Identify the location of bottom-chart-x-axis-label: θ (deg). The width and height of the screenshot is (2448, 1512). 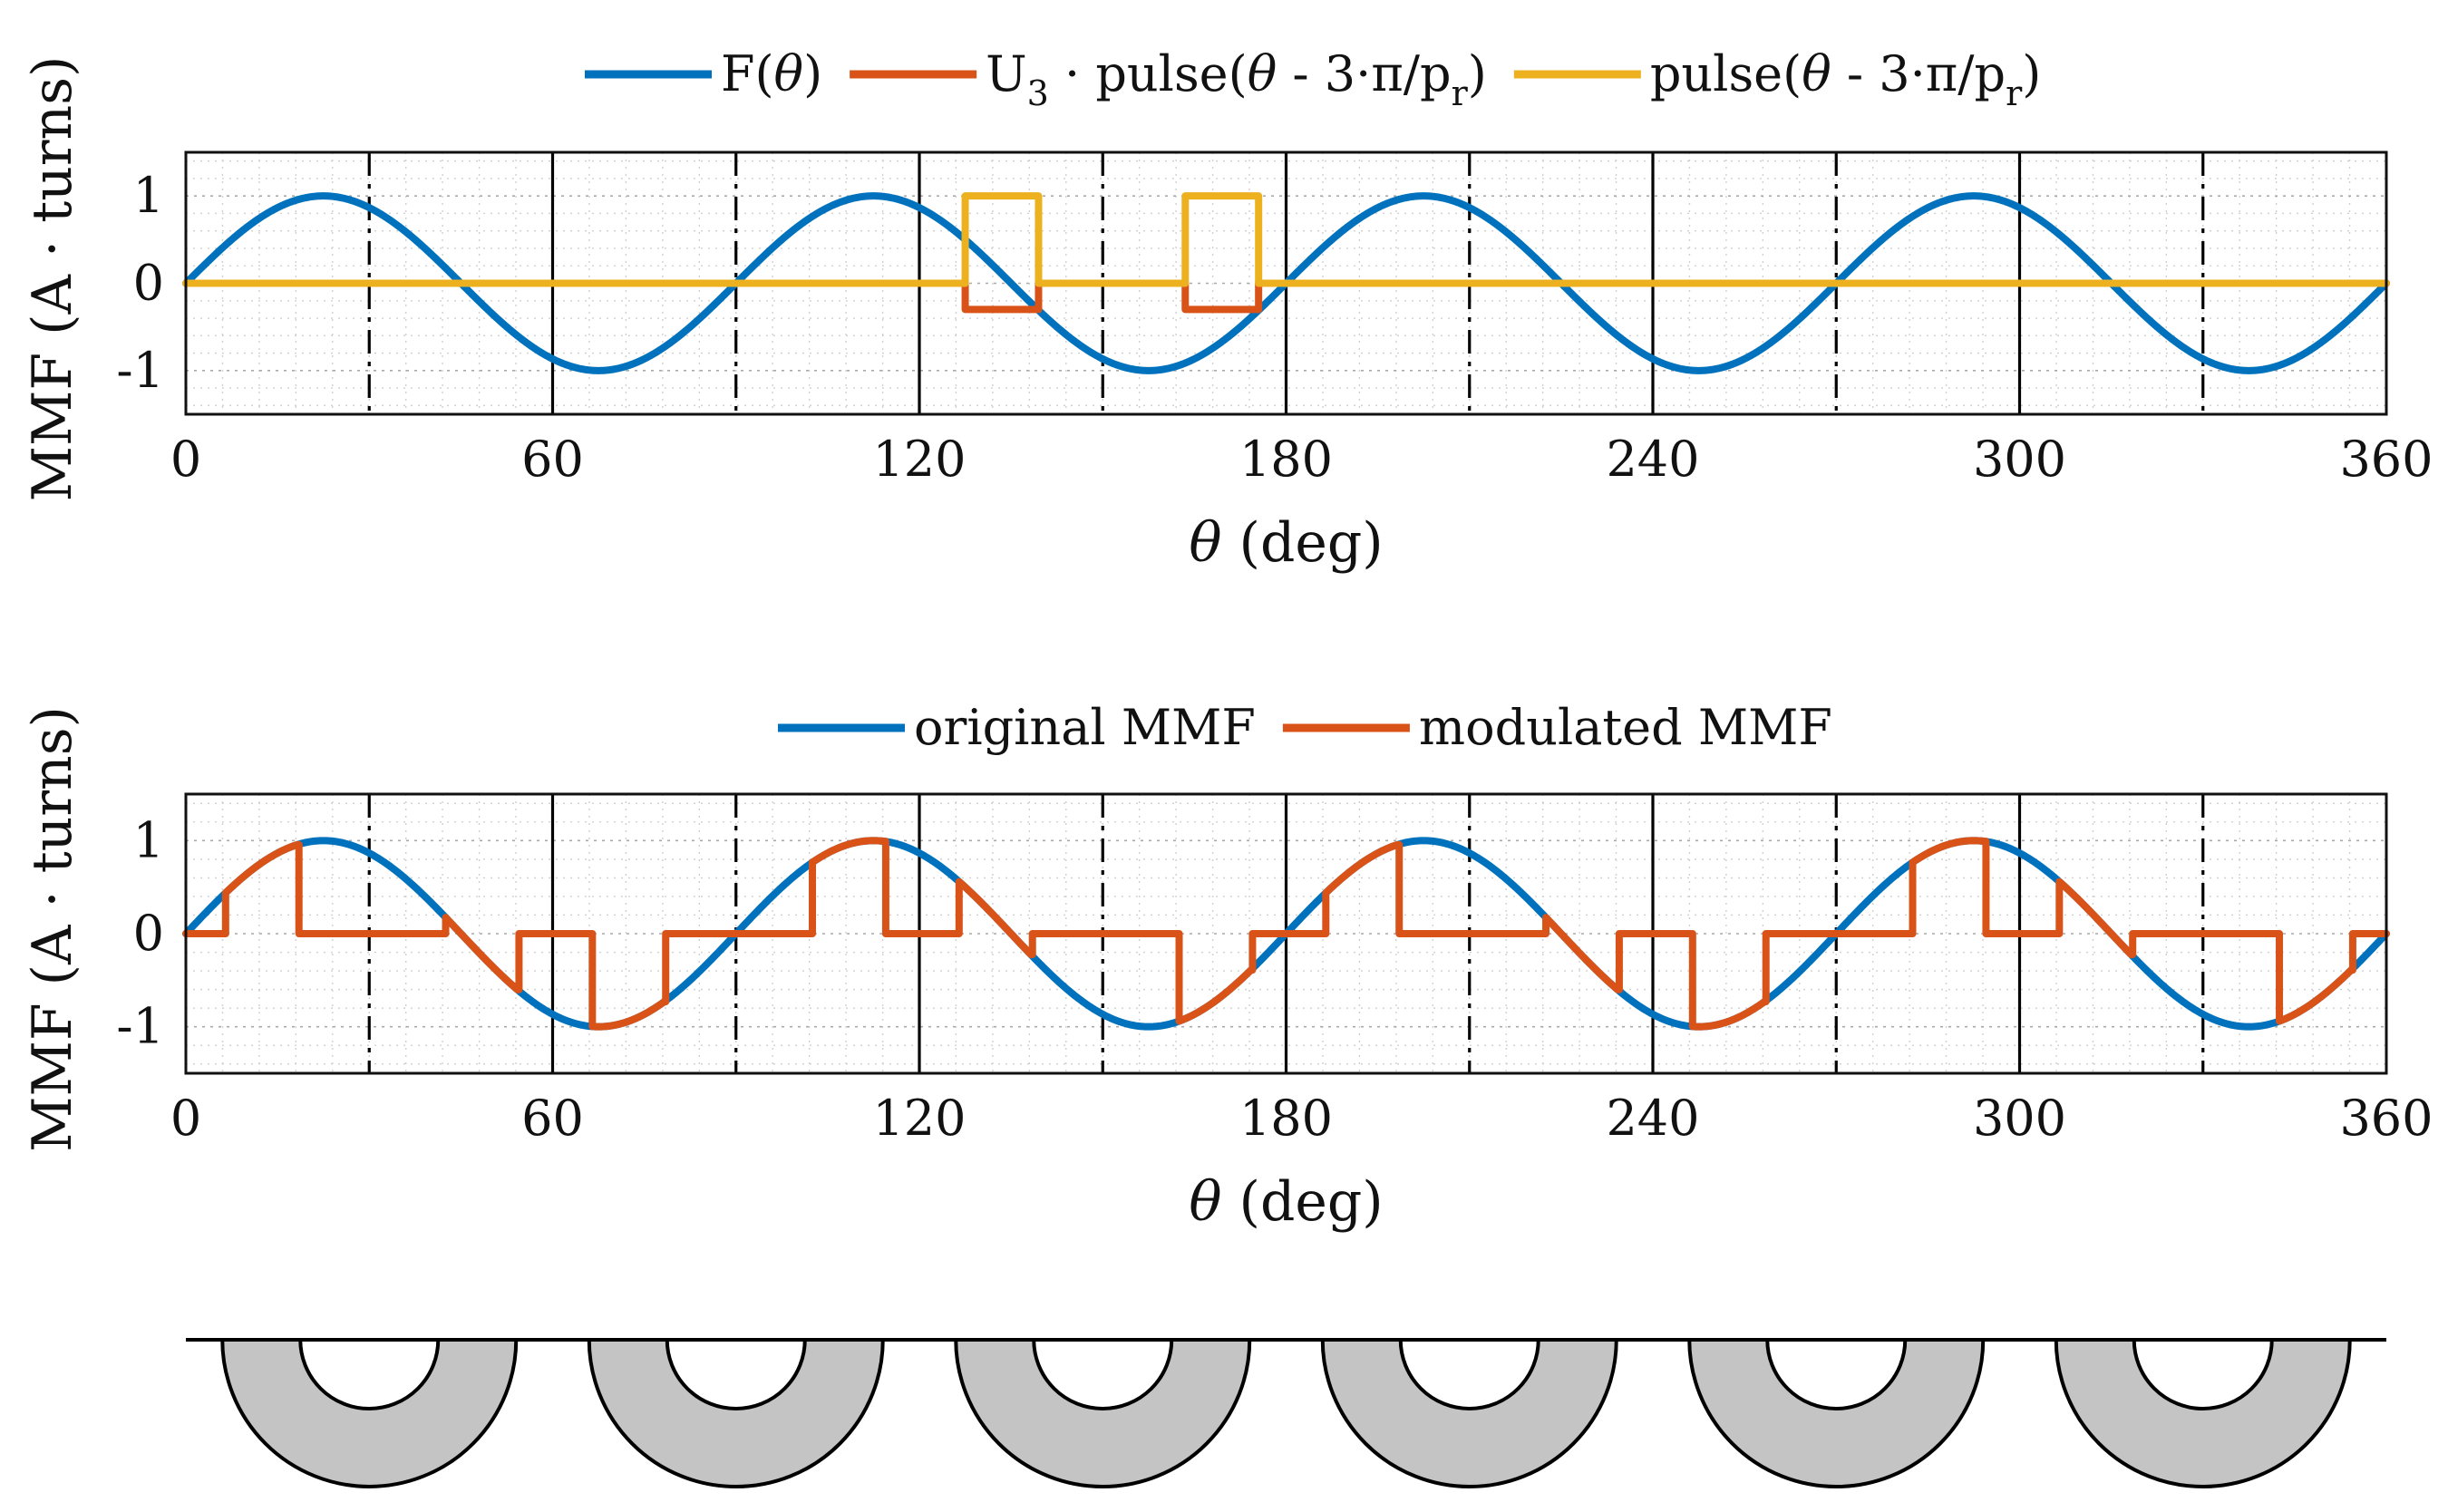
(1286, 1202).